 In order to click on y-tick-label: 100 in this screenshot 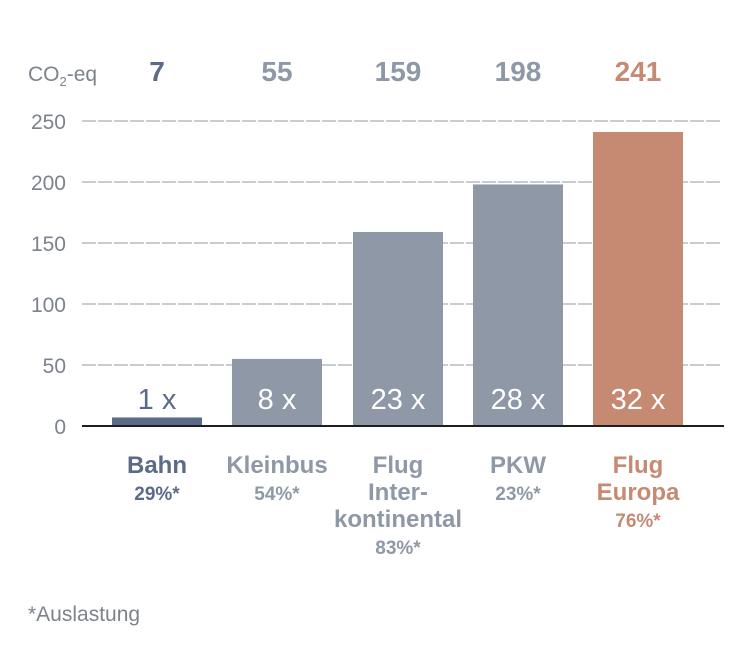, I will do `click(48, 305)`.